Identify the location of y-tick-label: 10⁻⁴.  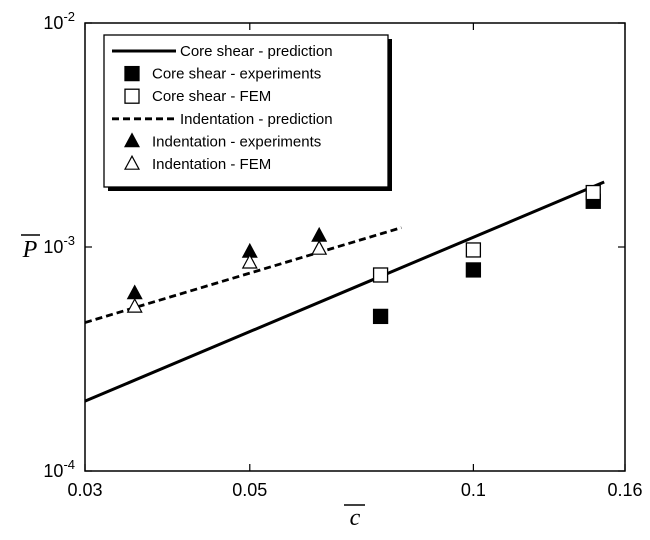
(59, 469).